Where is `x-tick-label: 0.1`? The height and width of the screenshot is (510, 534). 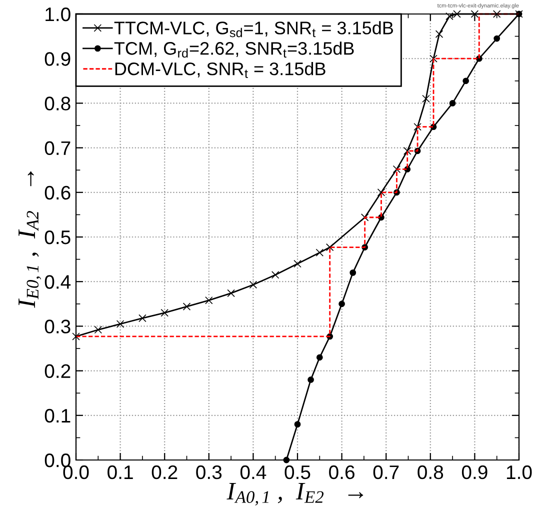 x-tick-label: 0.1 is located at coordinates (120, 472).